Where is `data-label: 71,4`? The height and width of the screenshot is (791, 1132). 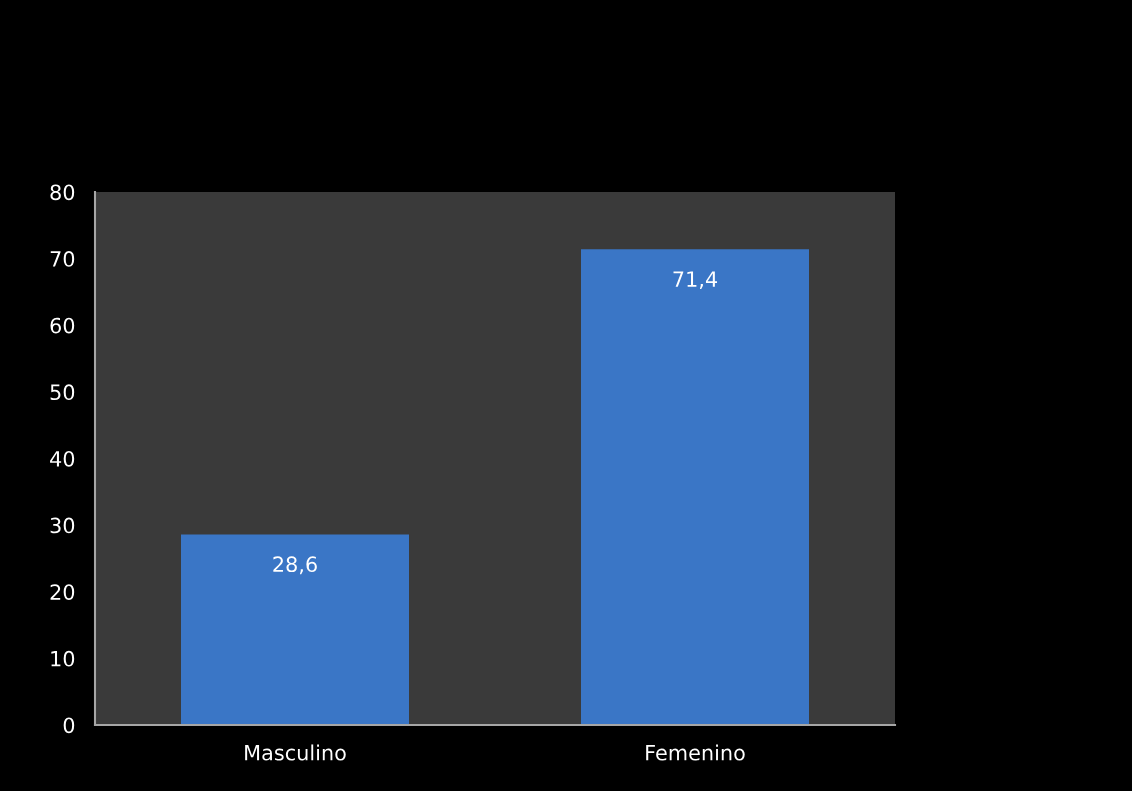
data-label: 71,4 is located at coordinates (695, 280).